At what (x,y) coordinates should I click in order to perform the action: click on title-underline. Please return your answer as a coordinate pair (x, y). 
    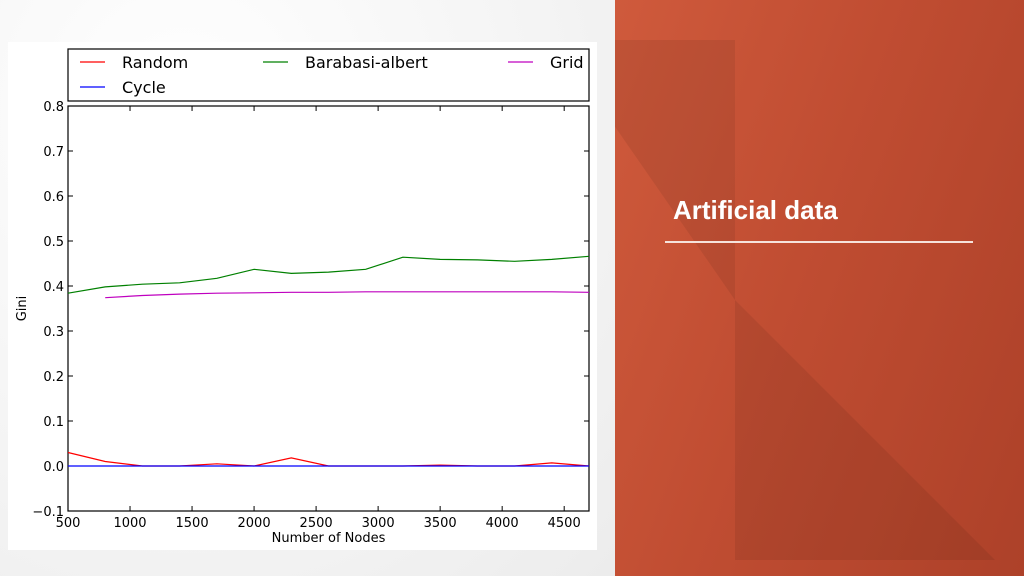
    Looking at the image, I should click on (819, 242).